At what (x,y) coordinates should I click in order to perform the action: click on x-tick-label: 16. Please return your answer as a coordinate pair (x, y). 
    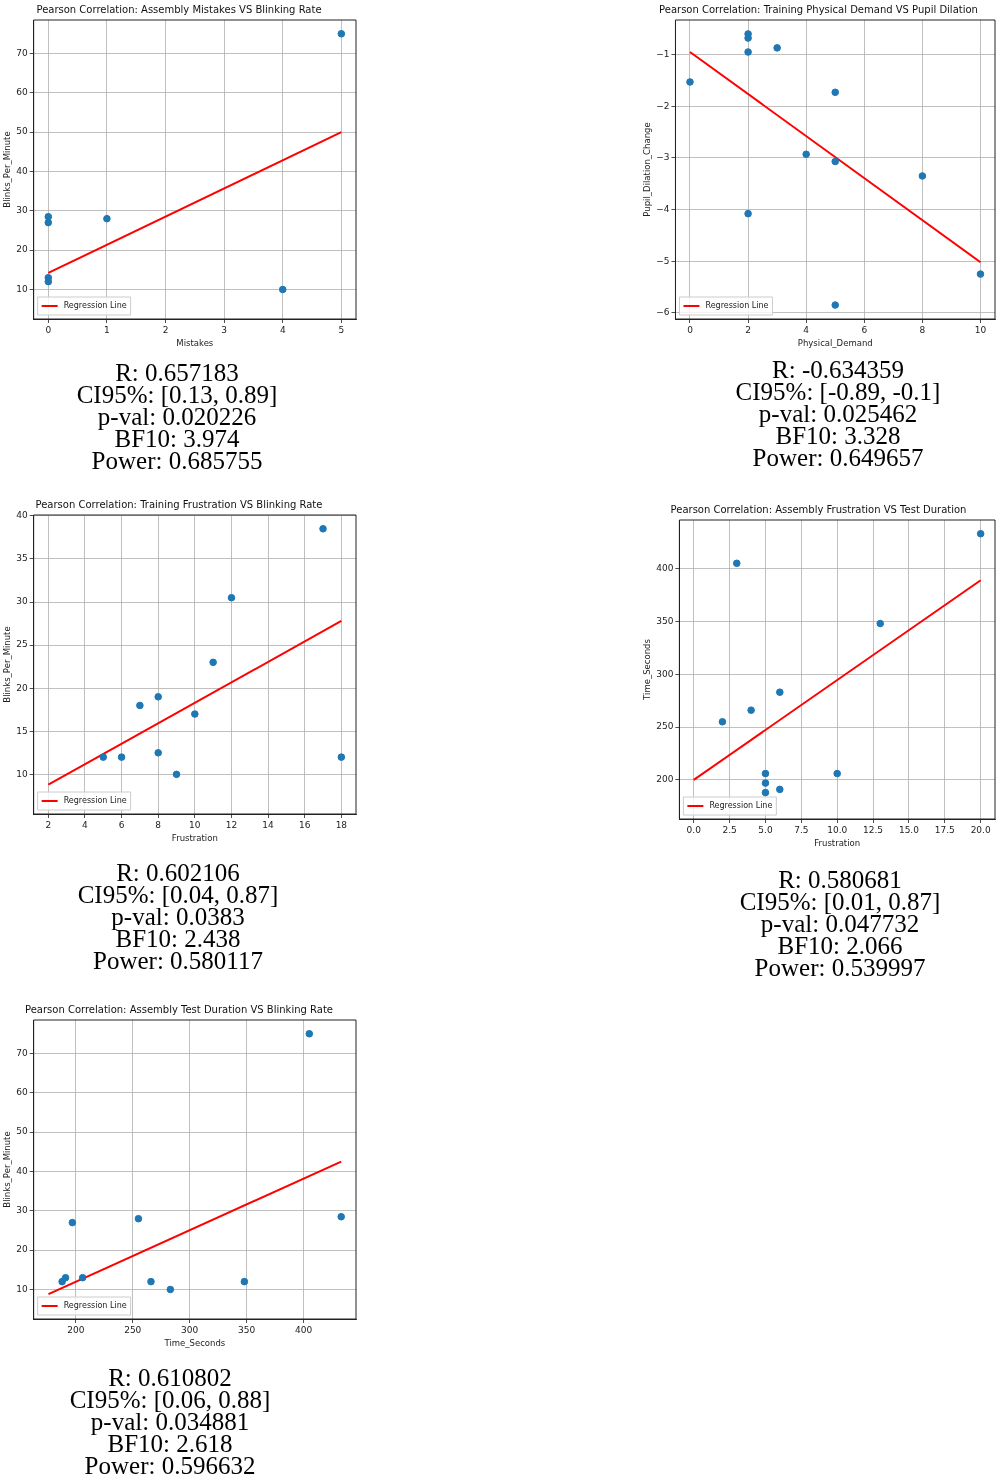
    Looking at the image, I should click on (304, 824).